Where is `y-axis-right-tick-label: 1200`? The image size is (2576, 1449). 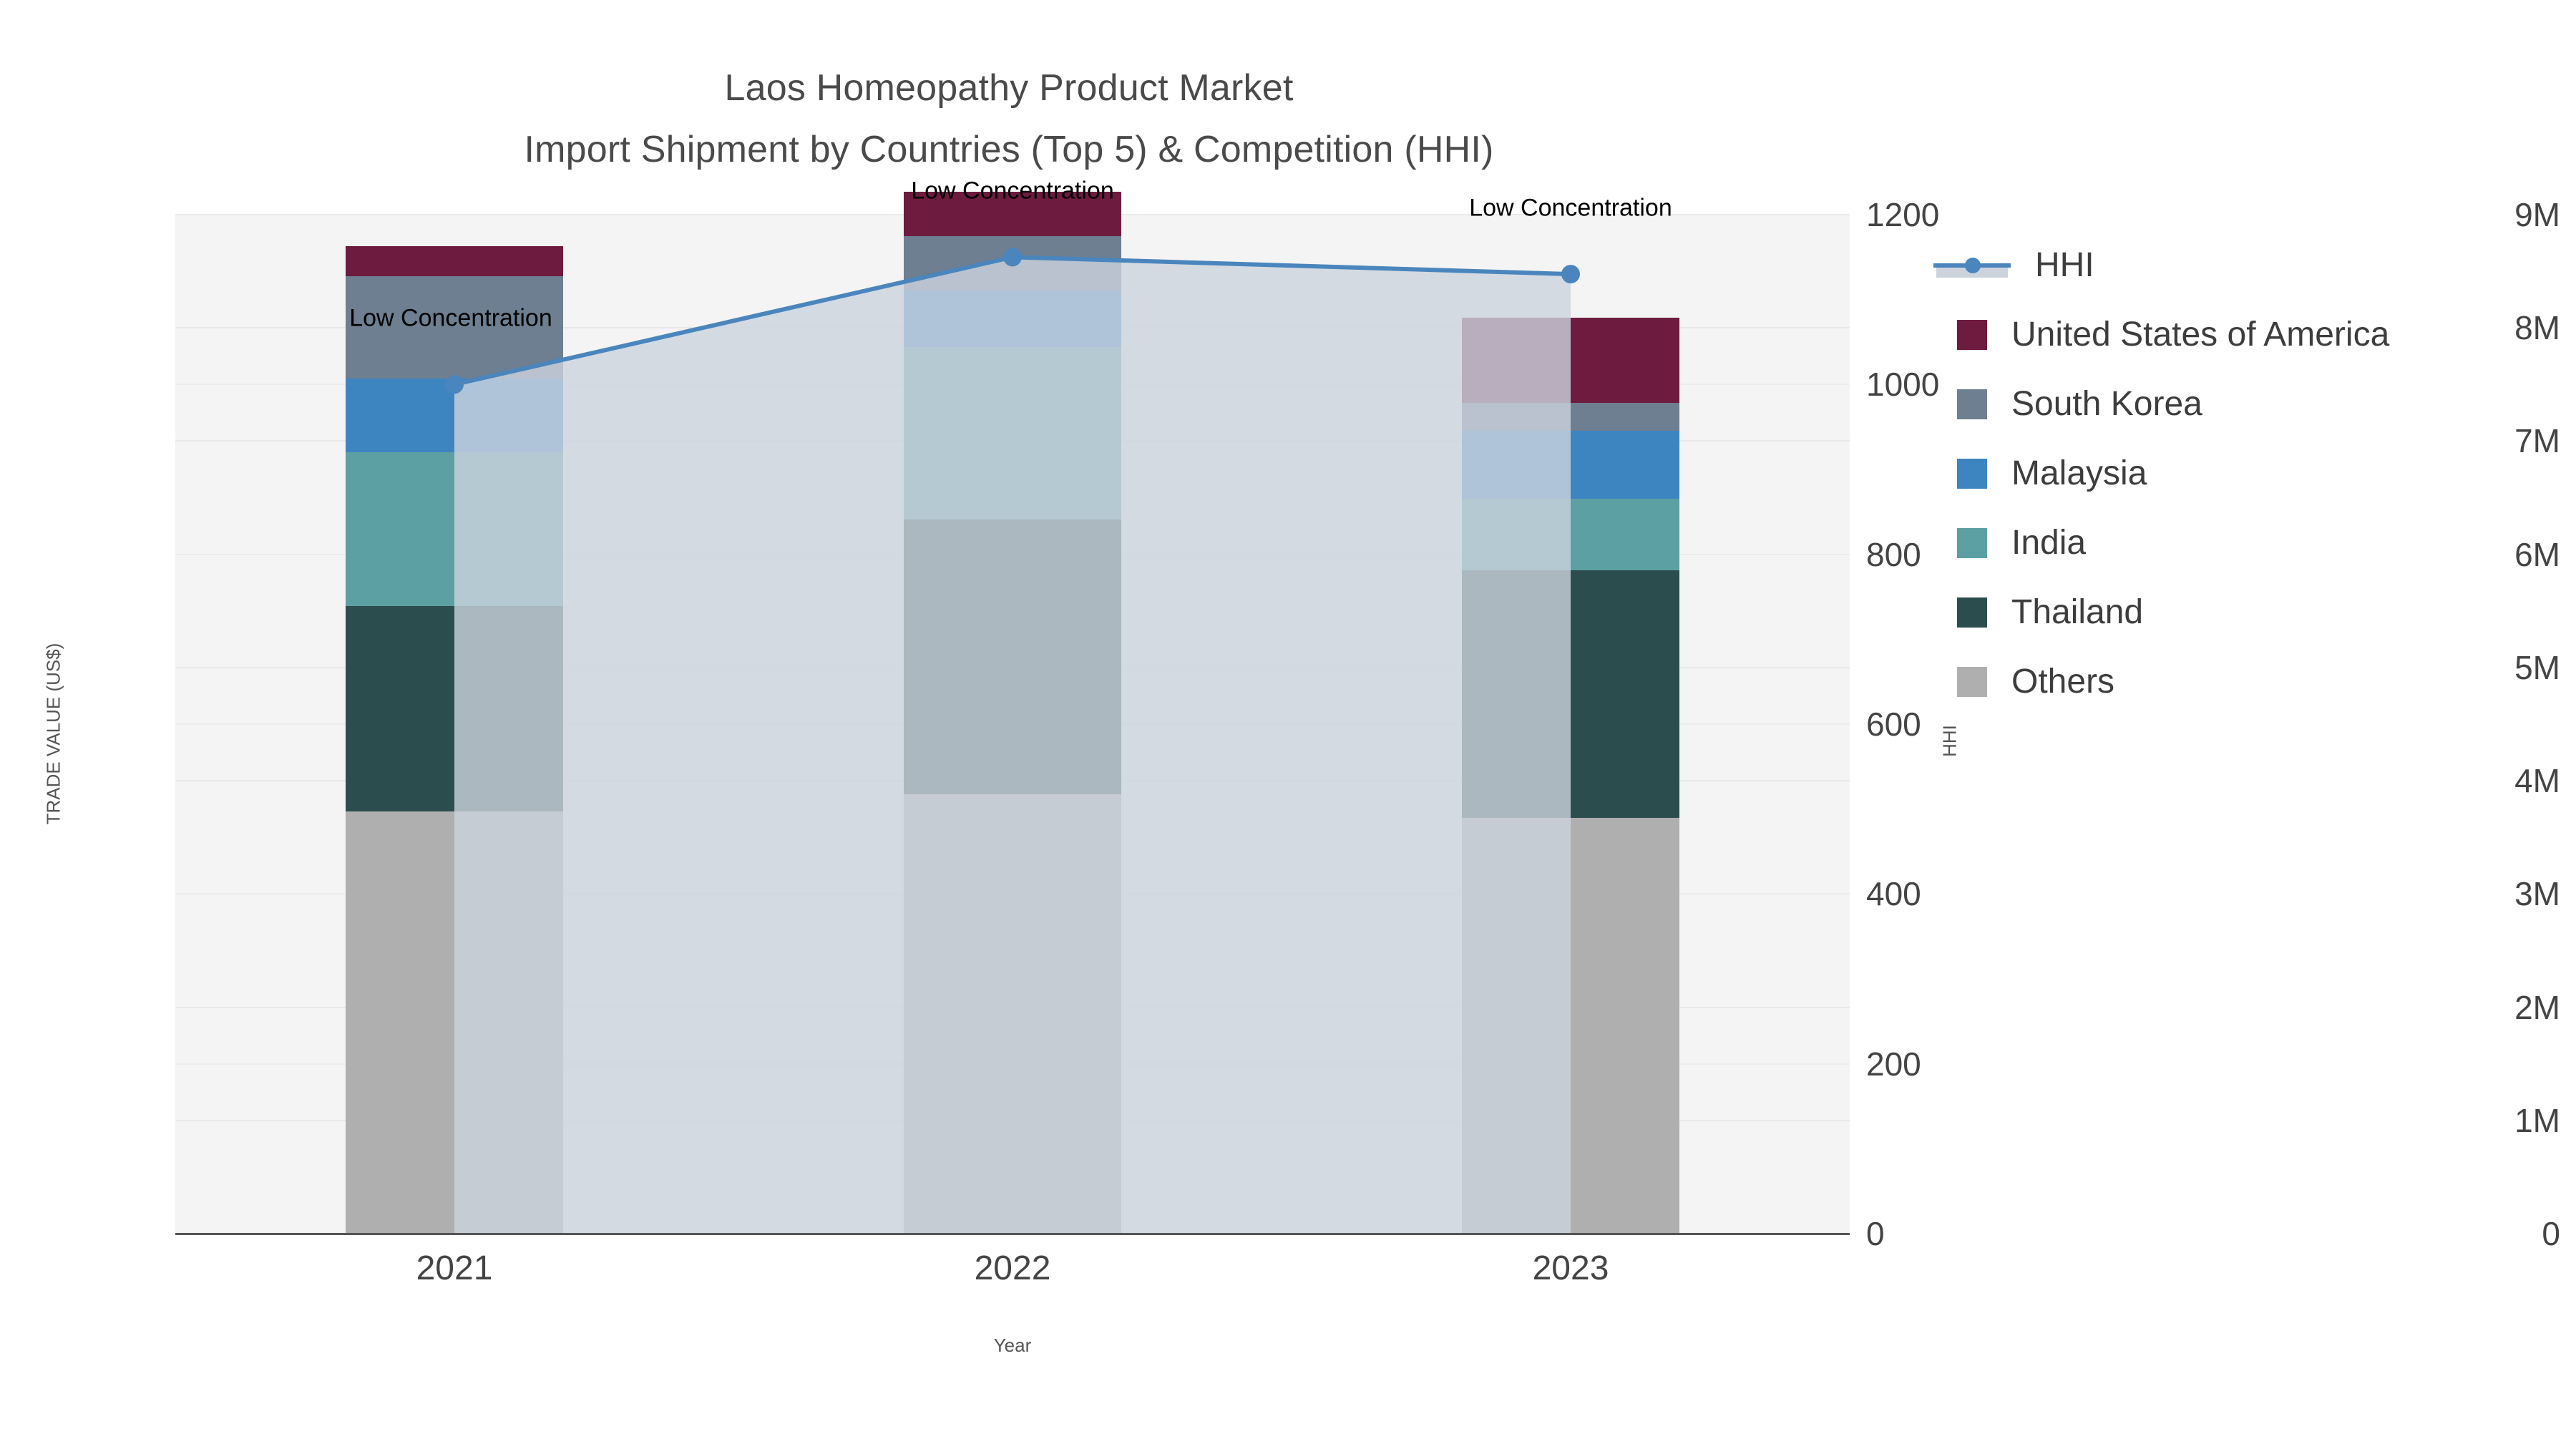
y-axis-right-tick-label: 1200 is located at coordinates (1903, 214).